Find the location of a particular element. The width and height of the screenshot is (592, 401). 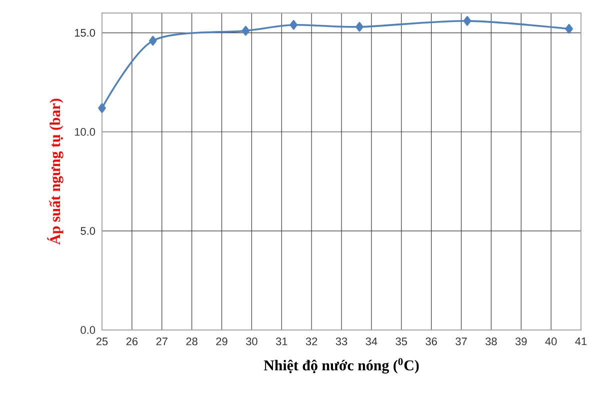

x-tick-label: 34 is located at coordinates (372, 342).